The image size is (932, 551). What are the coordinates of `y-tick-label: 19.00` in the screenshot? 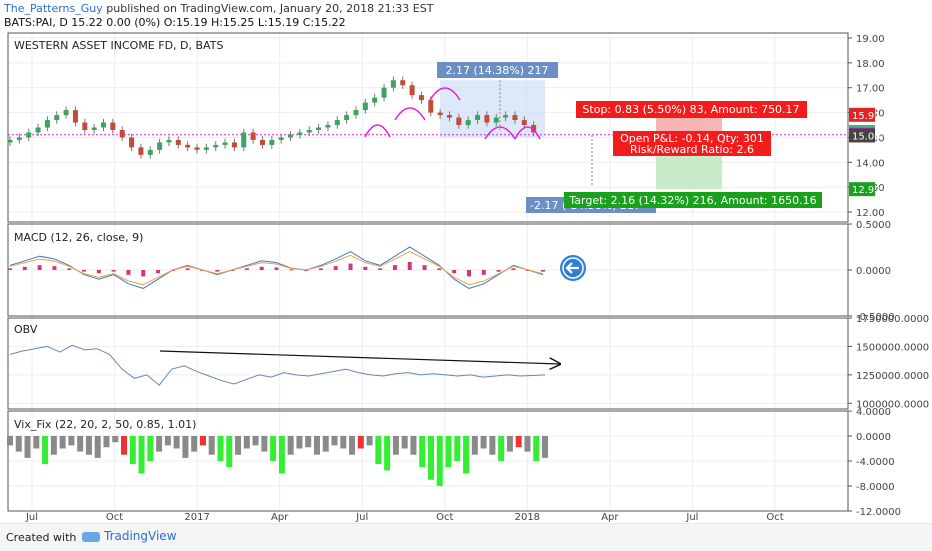 It's located at (870, 39).